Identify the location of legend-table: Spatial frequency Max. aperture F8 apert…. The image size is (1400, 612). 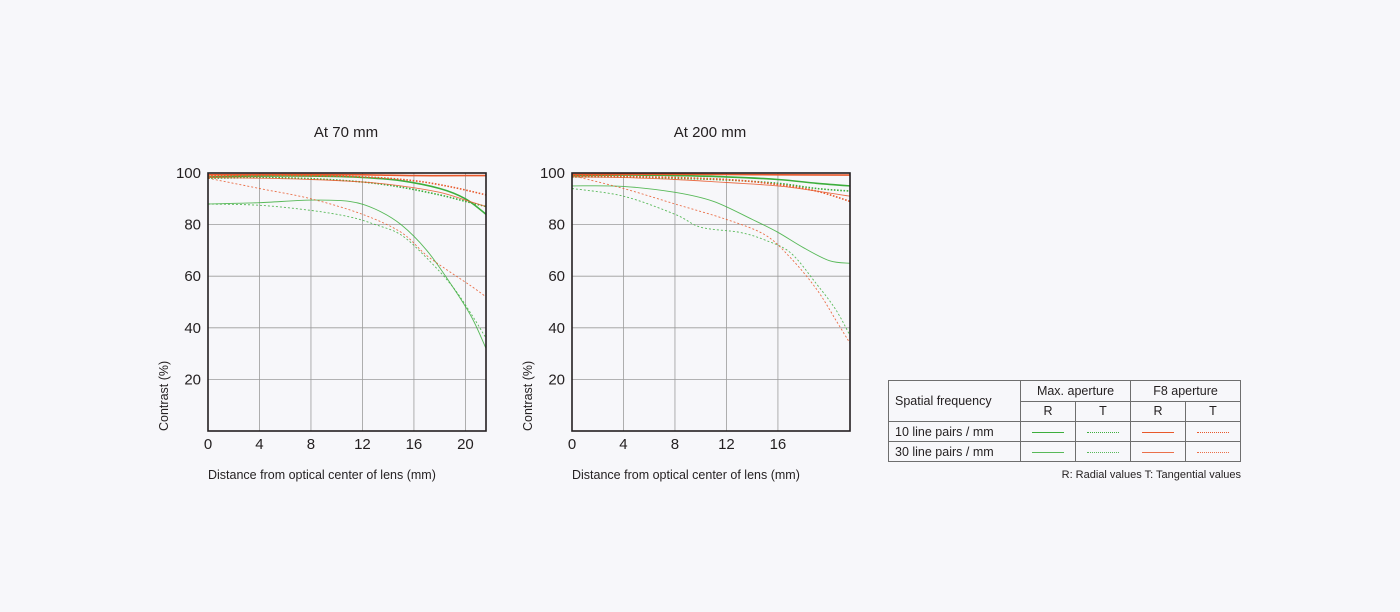
(1064, 421).